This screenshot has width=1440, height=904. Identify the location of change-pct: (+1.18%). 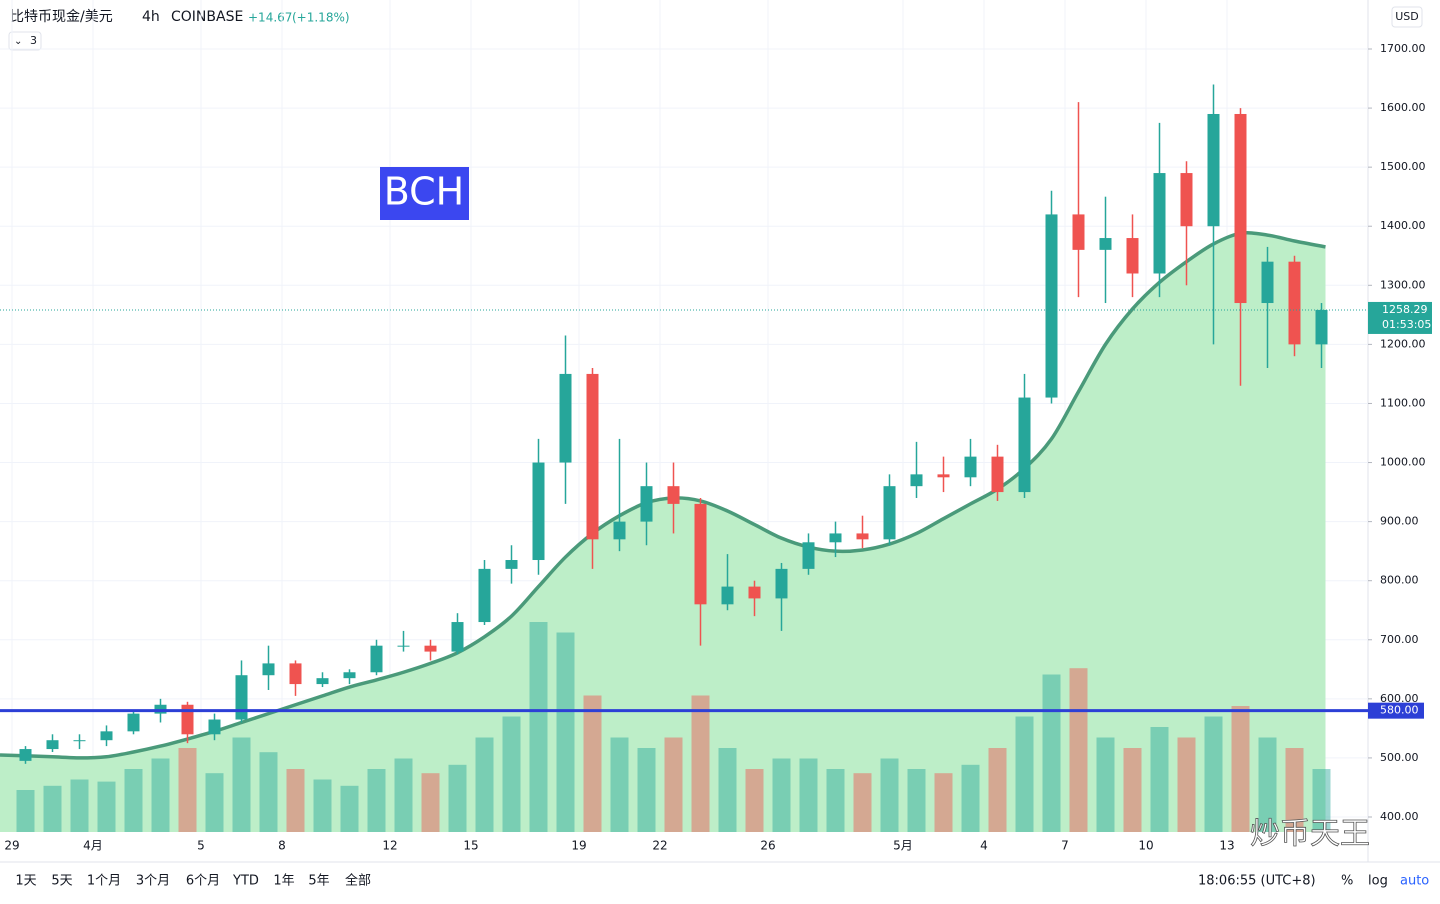
(321, 18).